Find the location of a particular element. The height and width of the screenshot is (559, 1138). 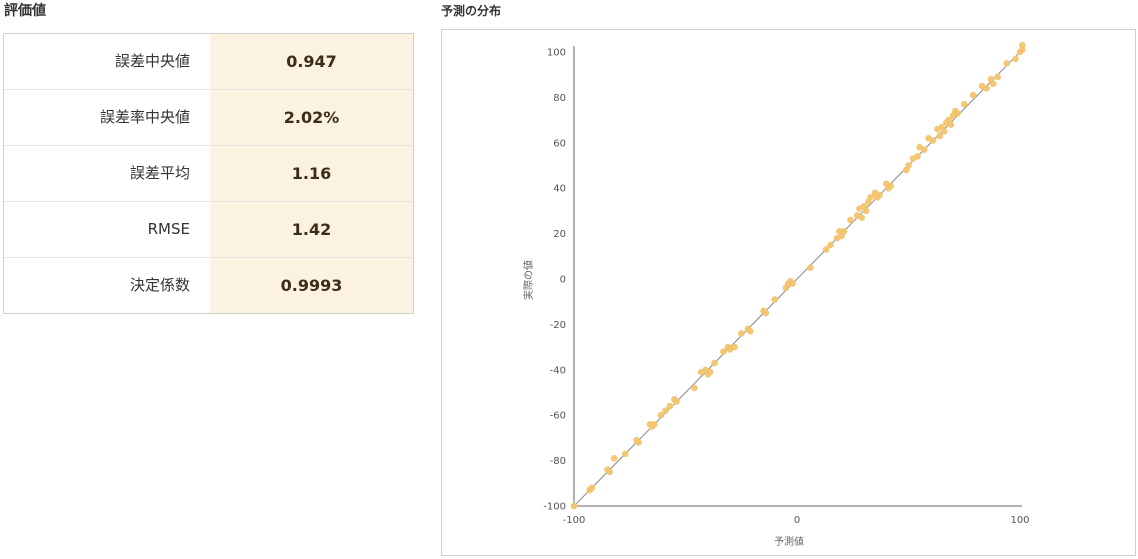

y-tick-label: -60 is located at coordinates (558, 416).